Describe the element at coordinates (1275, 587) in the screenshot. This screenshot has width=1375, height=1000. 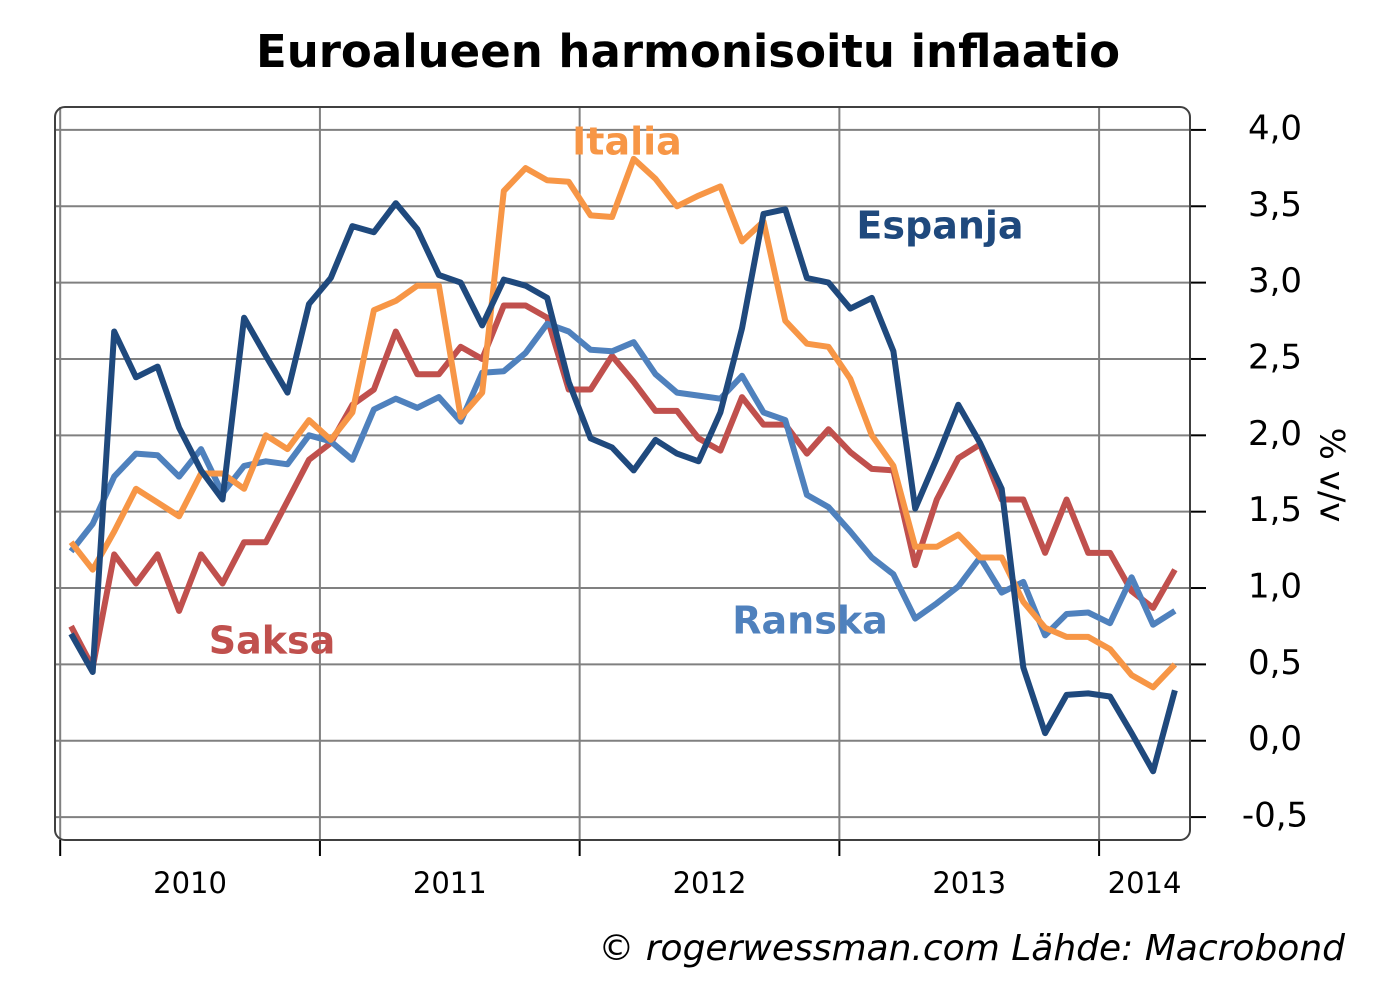
I see `y-tick-label: 1,0` at that location.